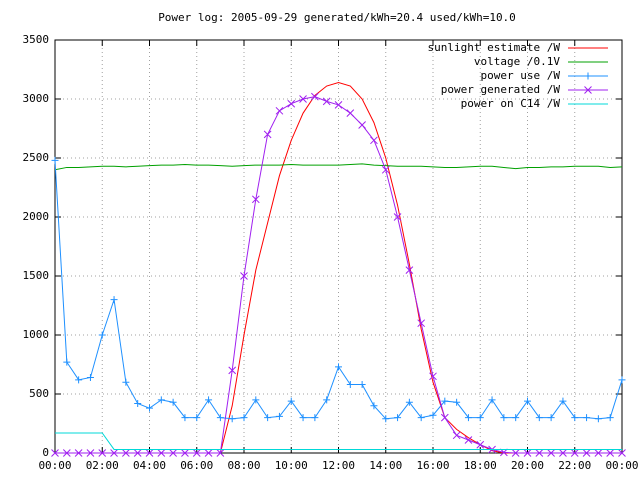  What do you see at coordinates (385, 465) in the screenshot?
I see `x-tick-label: 14:00` at bounding box center [385, 465].